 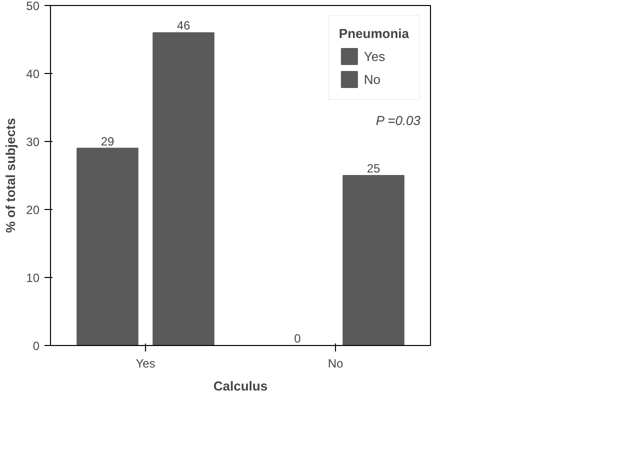 What do you see at coordinates (373, 169) in the screenshot?
I see `data-label: 25` at bounding box center [373, 169].